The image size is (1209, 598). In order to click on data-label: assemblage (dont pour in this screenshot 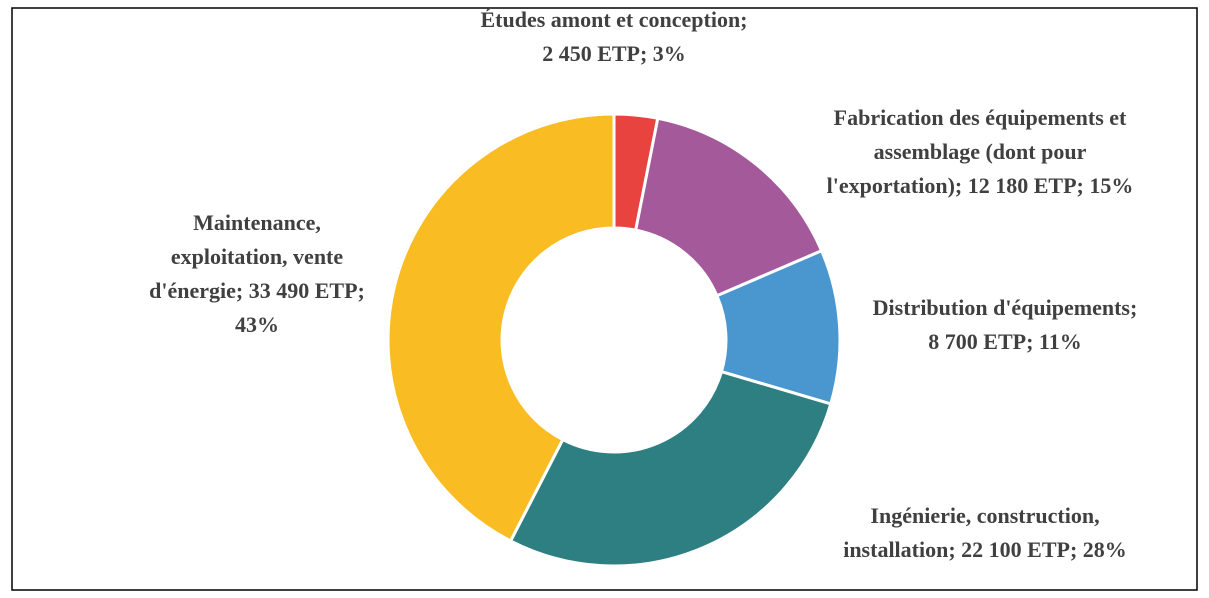, I will do `click(980, 151)`.